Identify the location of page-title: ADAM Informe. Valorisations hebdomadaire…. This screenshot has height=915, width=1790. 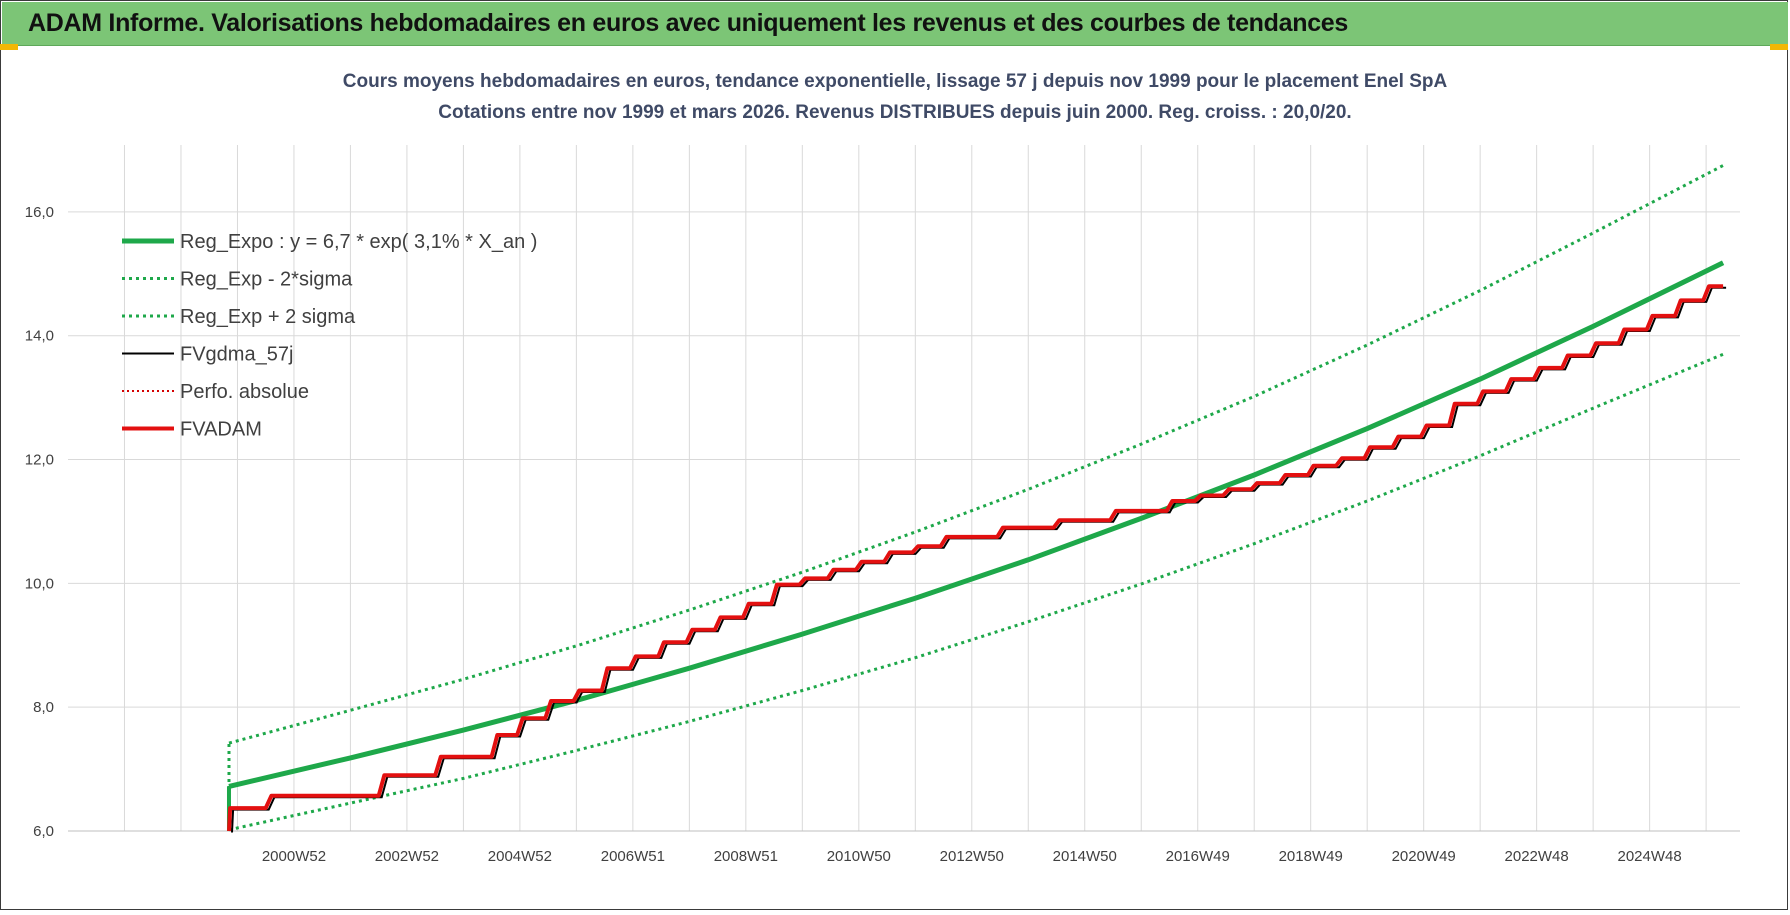
(688, 23).